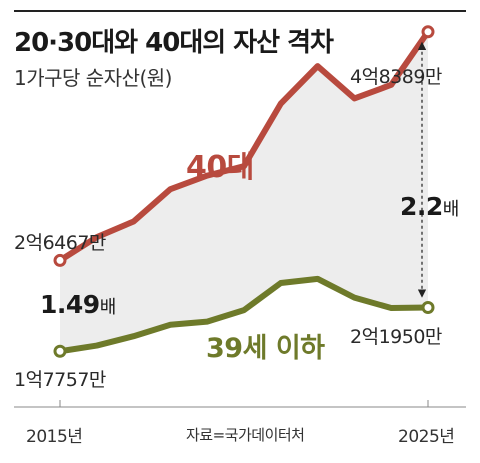 This screenshot has height=463, width=480. Describe the element at coordinates (428, 308) in the screenshot. I see `series-1-end-point` at that location.